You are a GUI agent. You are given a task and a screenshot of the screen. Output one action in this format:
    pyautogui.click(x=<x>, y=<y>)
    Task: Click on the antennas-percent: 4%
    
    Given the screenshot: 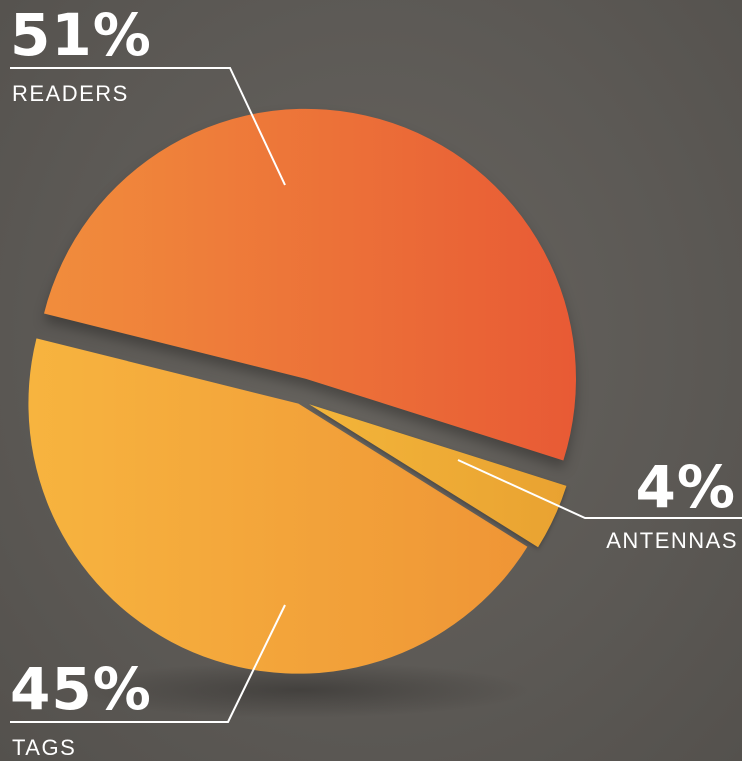 What is the action you would take?
    pyautogui.click(x=685, y=487)
    